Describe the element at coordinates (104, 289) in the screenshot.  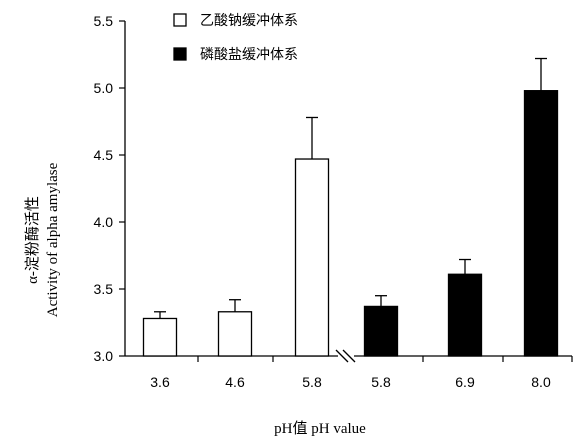
I see `y-tick-label: 3.5` at that location.